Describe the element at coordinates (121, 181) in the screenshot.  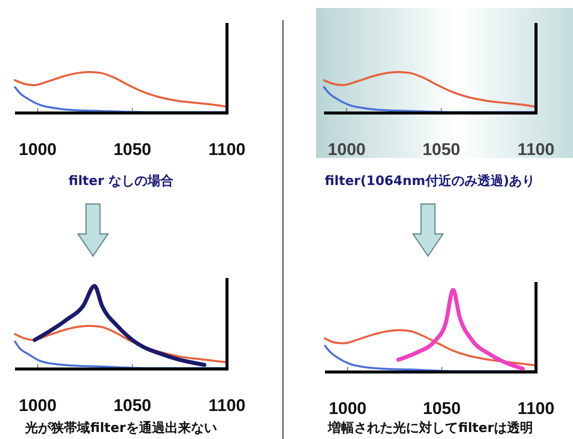
I see `x-axis-title: filter なしの場合` at that location.